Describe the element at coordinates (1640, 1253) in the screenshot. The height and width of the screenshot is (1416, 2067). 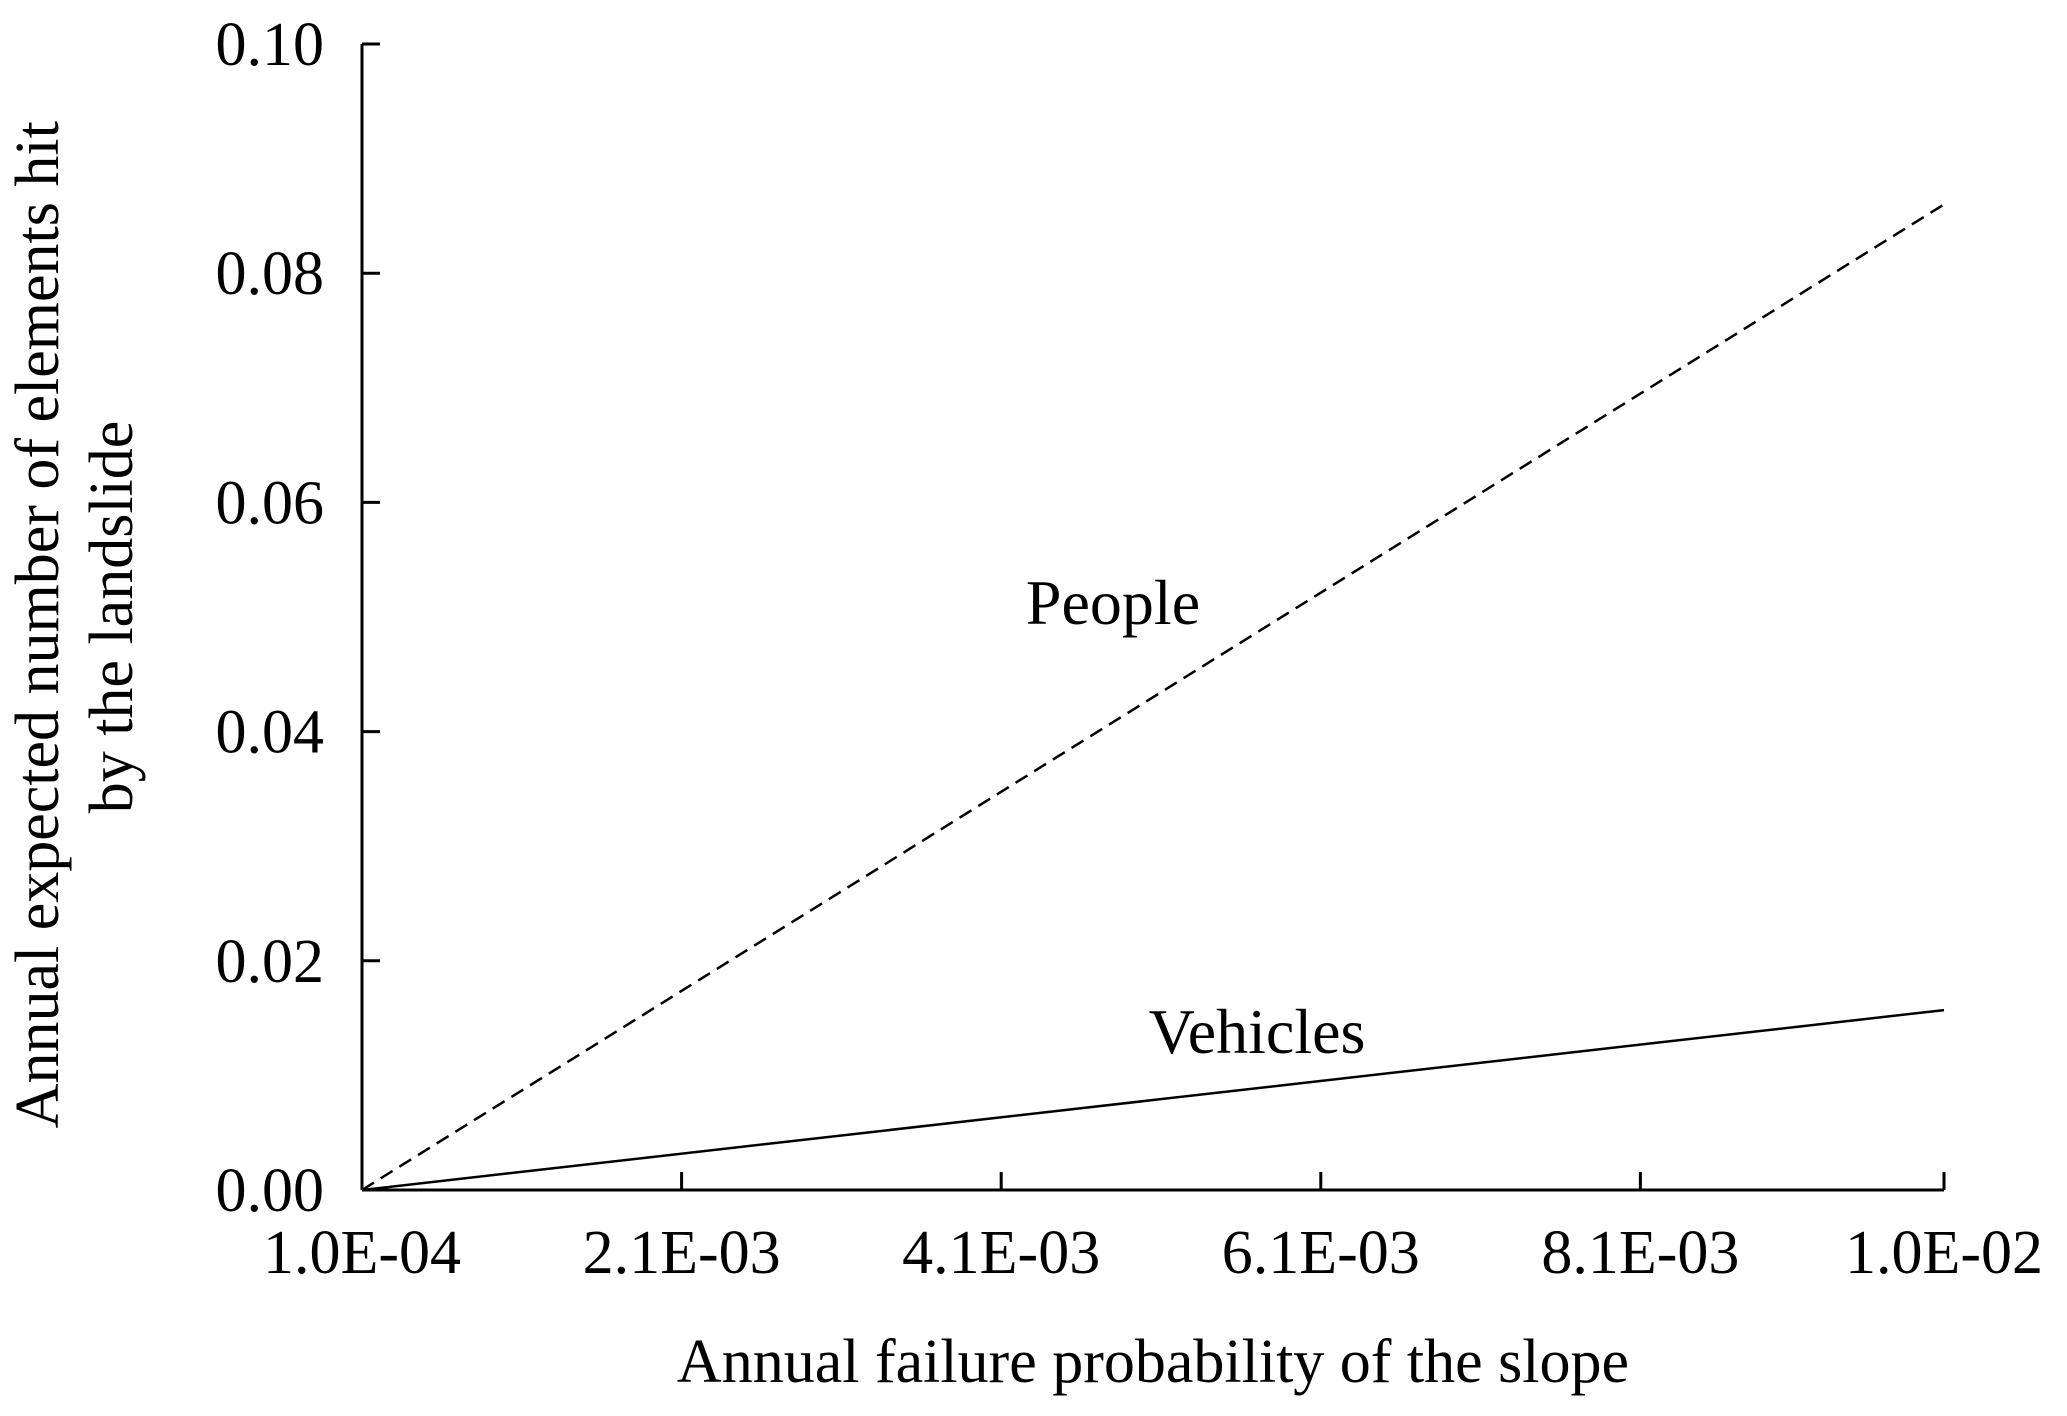
I see `x-tick-label: 8.1E-03` at that location.